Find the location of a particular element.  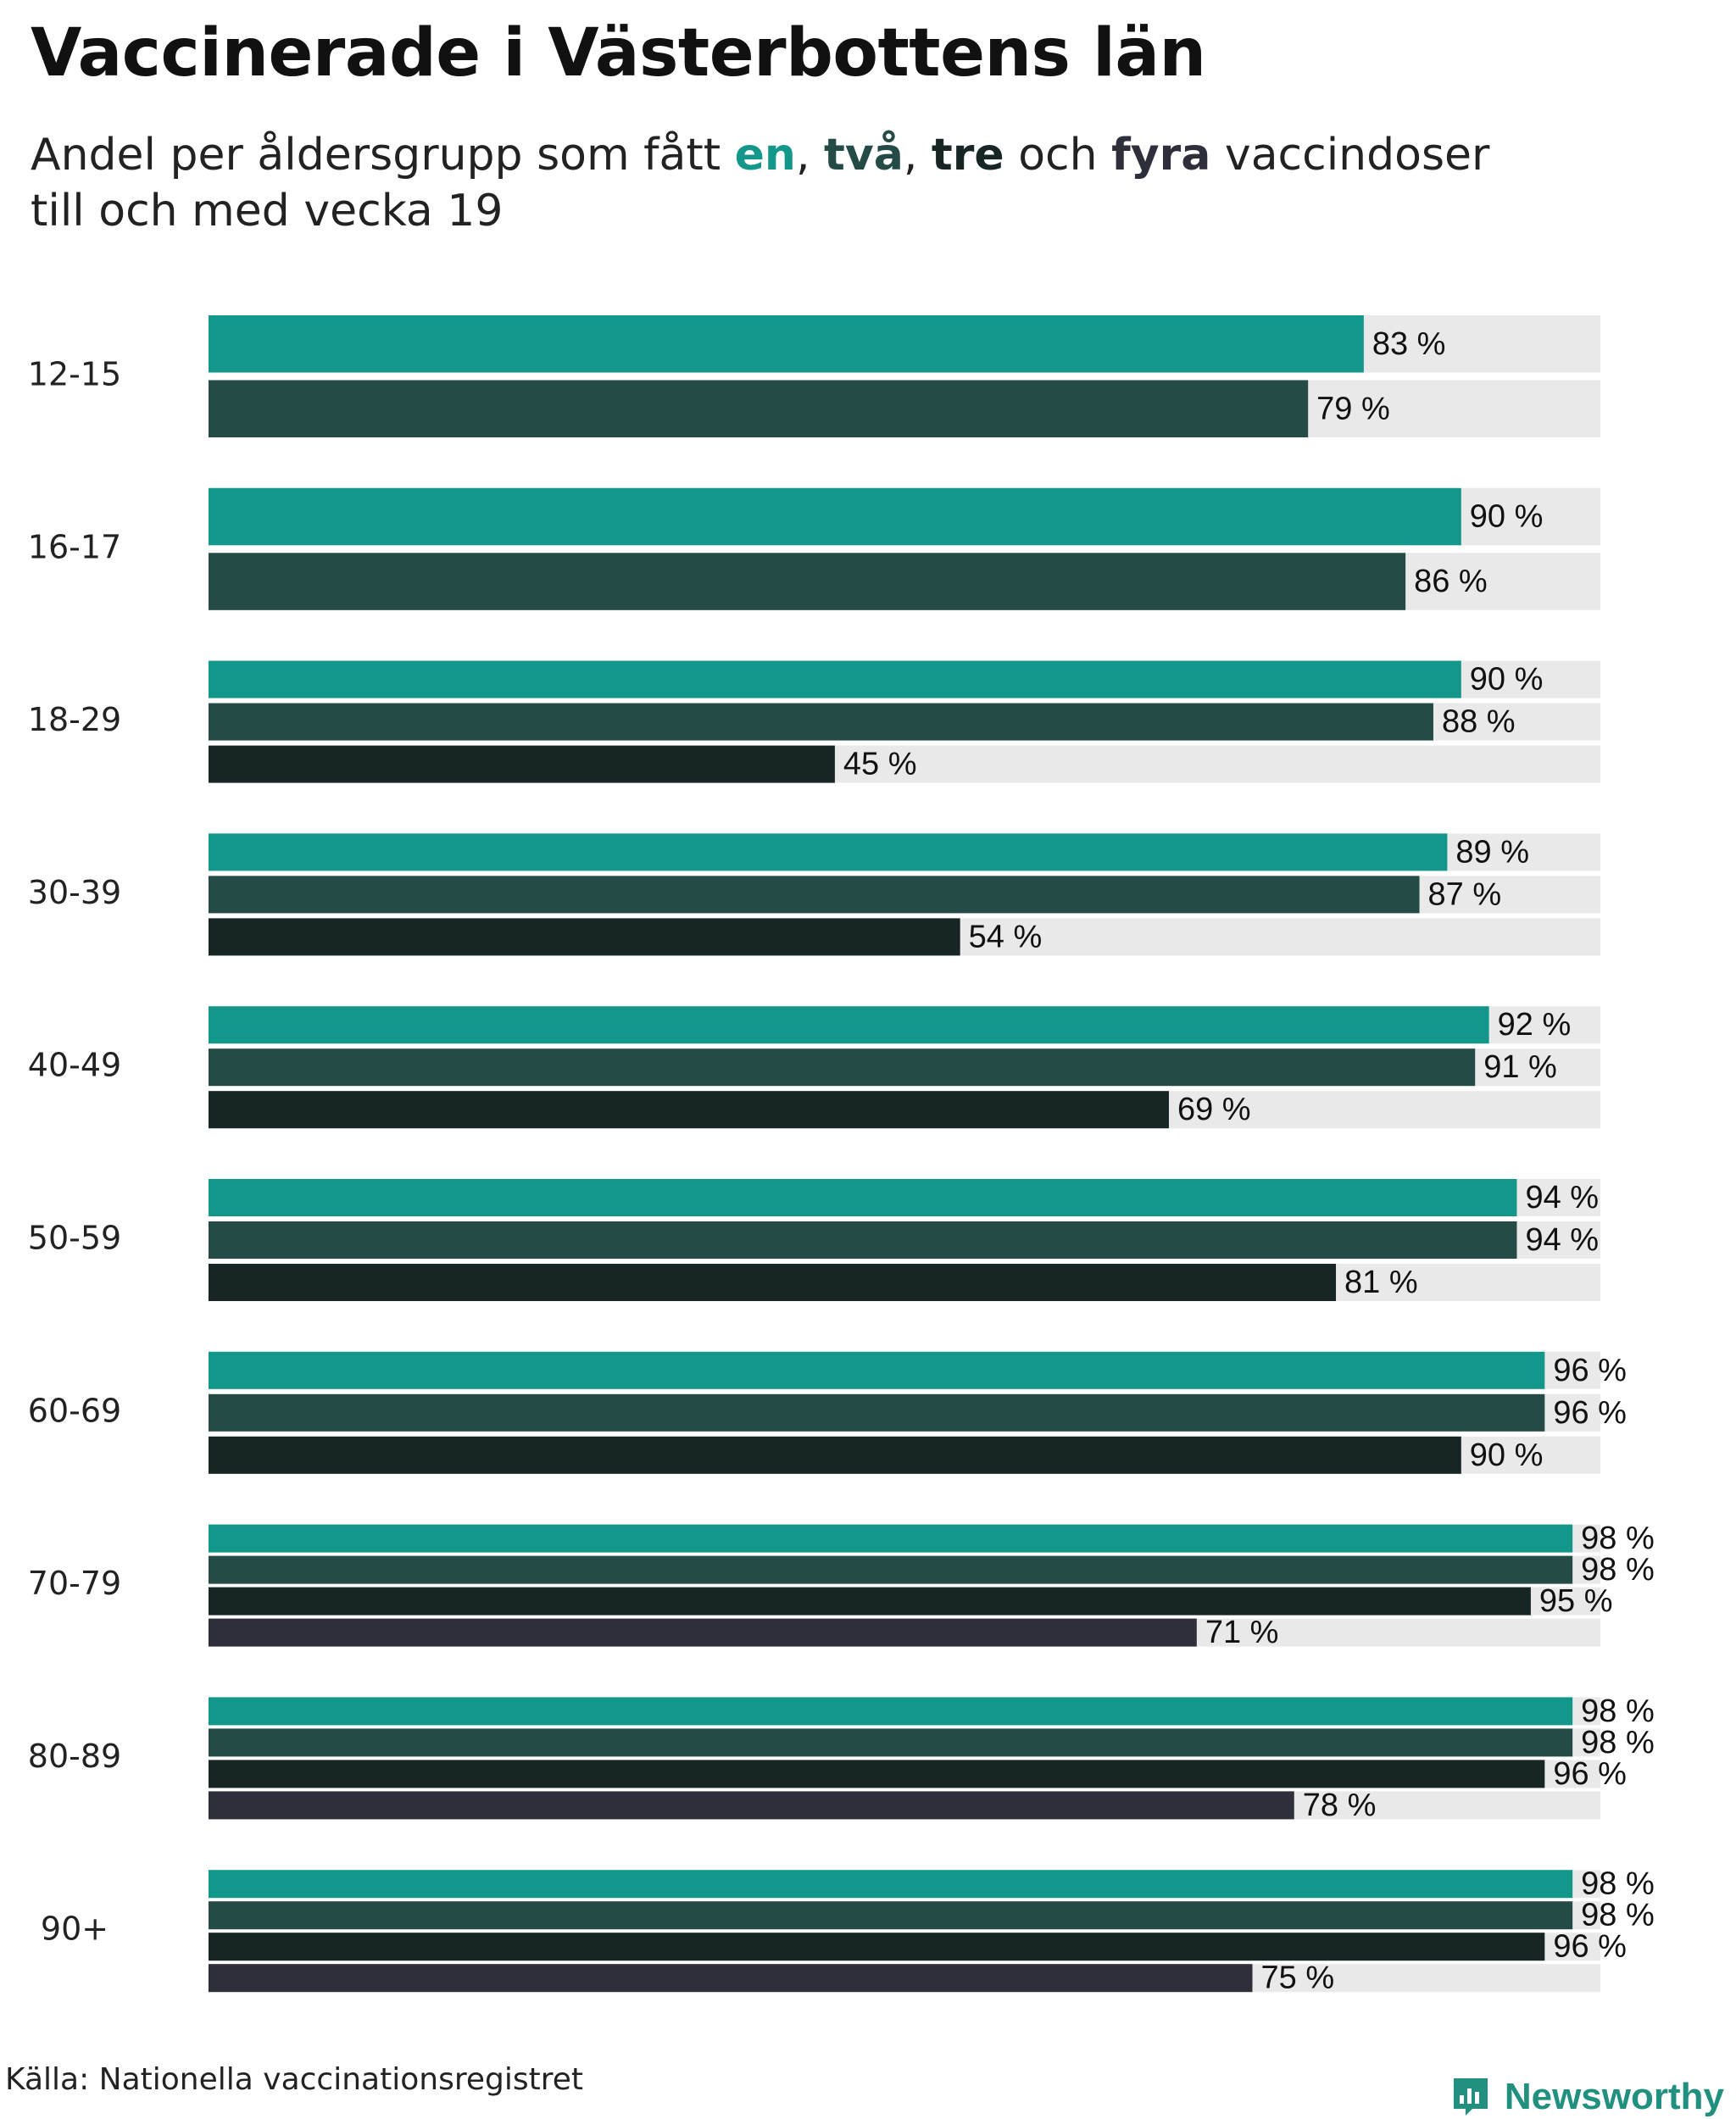

category-label: 50-59 is located at coordinates (74, 1239).